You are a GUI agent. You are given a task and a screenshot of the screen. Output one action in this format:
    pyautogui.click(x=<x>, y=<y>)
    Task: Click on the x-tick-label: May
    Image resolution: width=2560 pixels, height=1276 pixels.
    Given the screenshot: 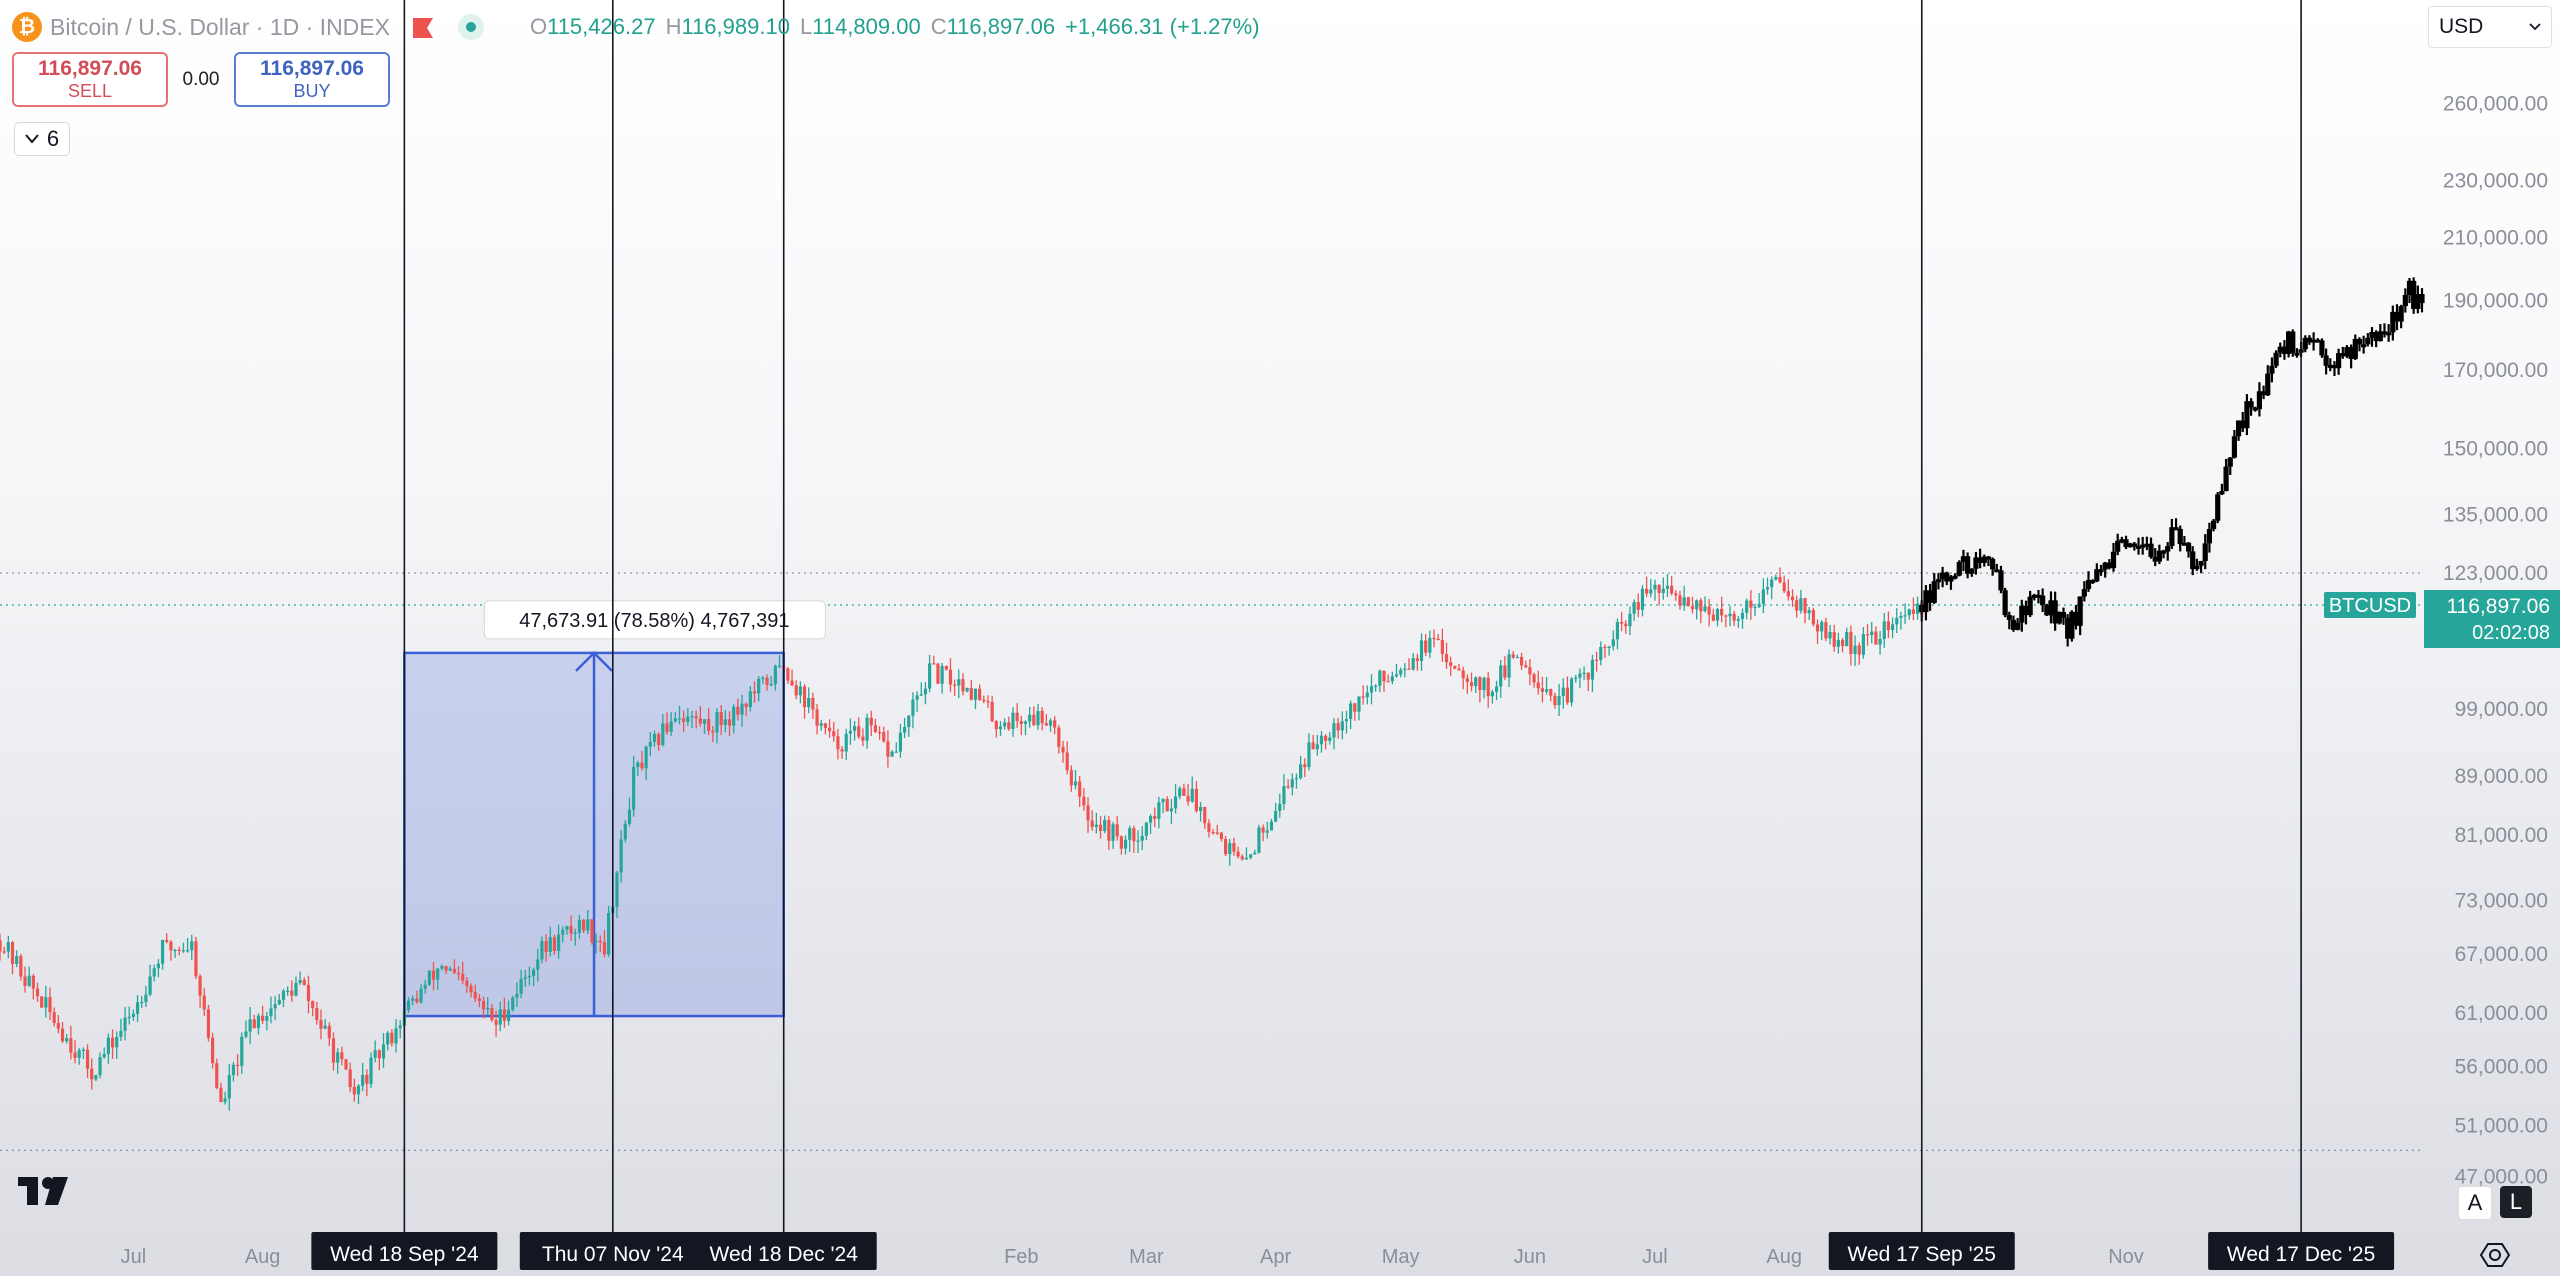 What is the action you would take?
    pyautogui.click(x=1401, y=1257)
    